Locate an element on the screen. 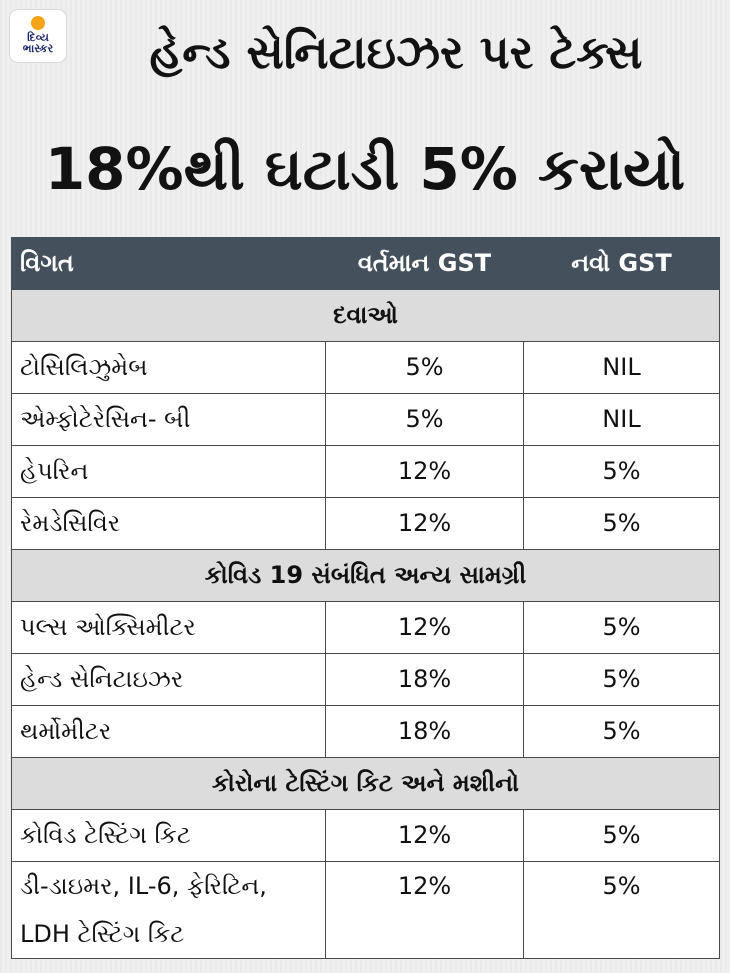  logo-line1: દિવ્ય is located at coordinates (38, 37).